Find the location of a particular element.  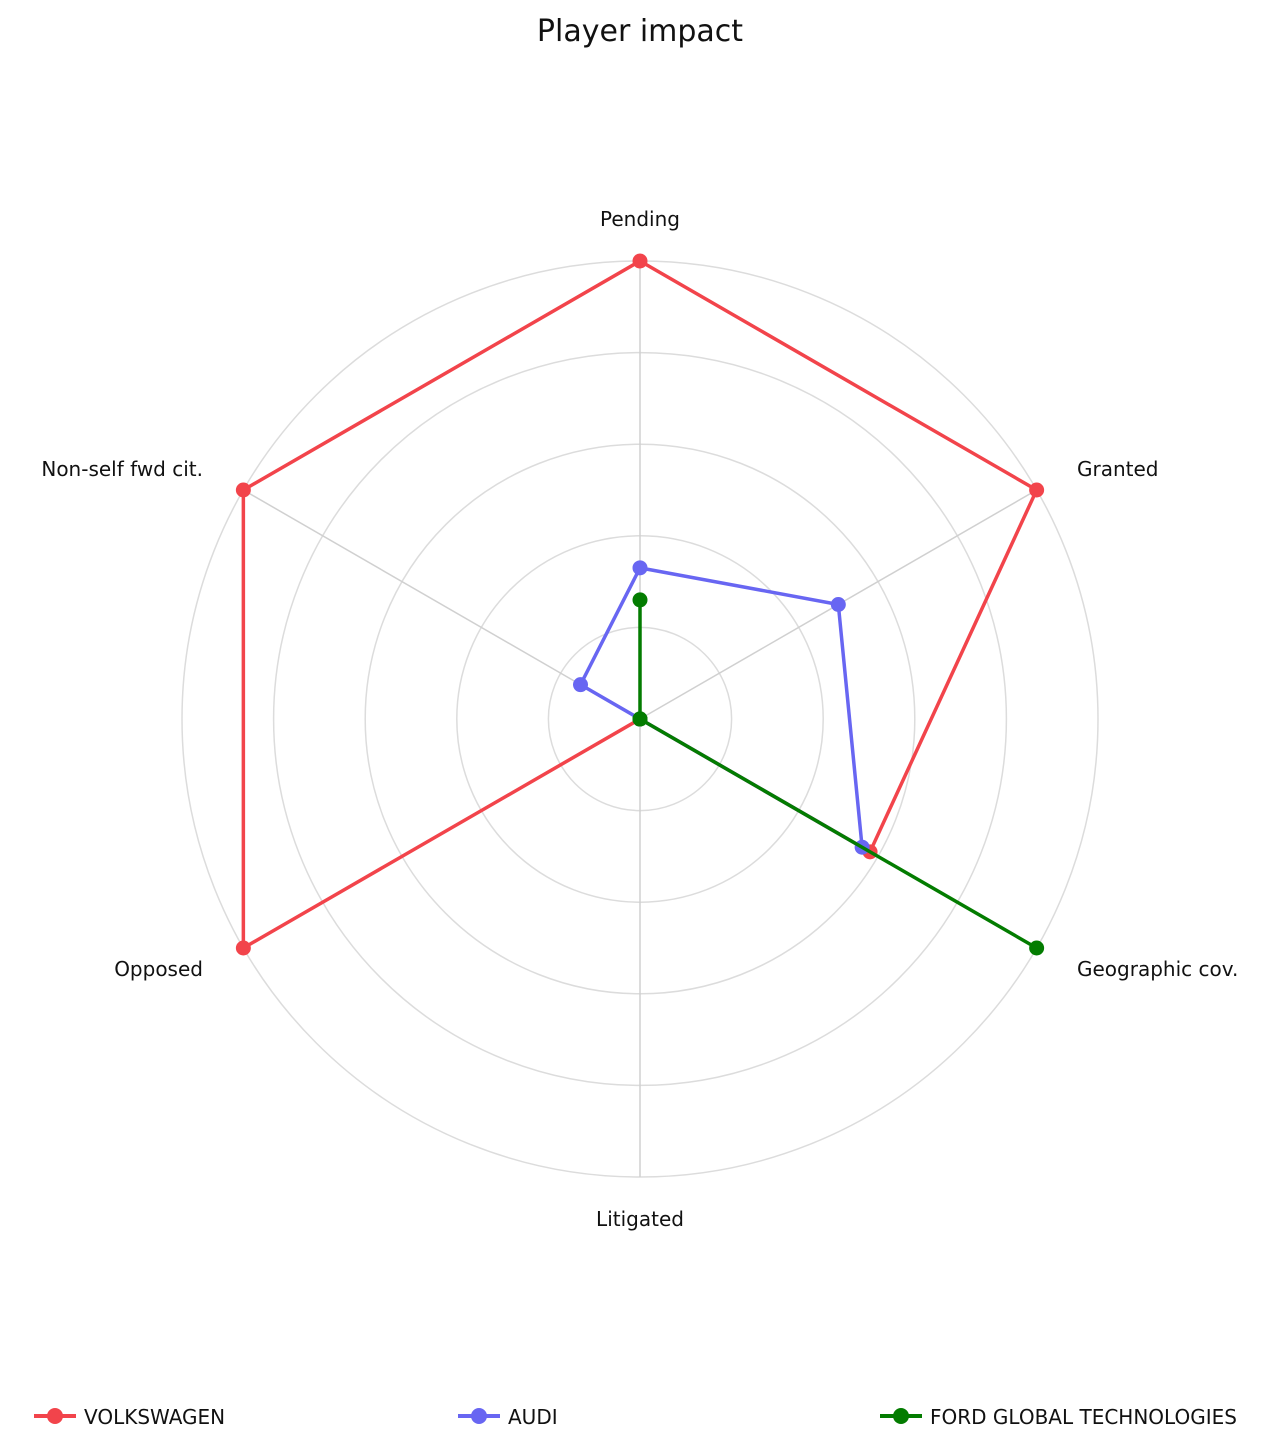

legend-item-audi: AUDI is located at coordinates (508, 1417).